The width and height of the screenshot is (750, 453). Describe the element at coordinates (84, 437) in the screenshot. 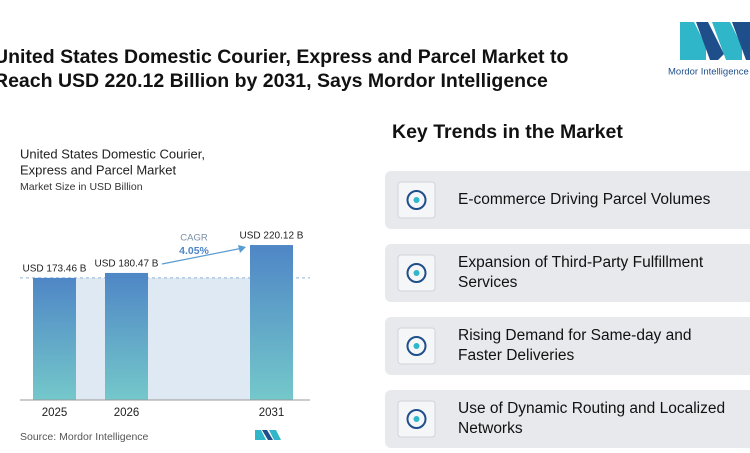

I see `source: Source: Mordor Intelligence` at that location.